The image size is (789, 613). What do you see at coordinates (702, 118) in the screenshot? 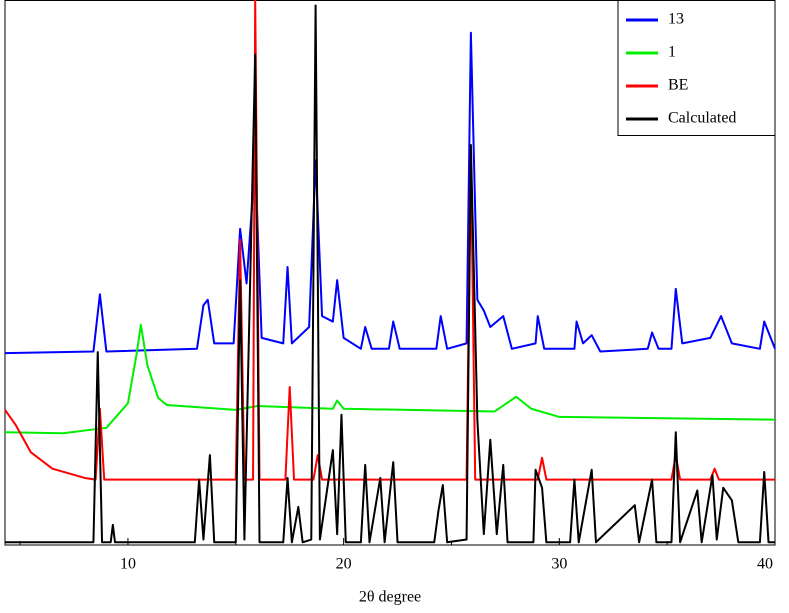
I see `legend-label: Calculated` at bounding box center [702, 118].